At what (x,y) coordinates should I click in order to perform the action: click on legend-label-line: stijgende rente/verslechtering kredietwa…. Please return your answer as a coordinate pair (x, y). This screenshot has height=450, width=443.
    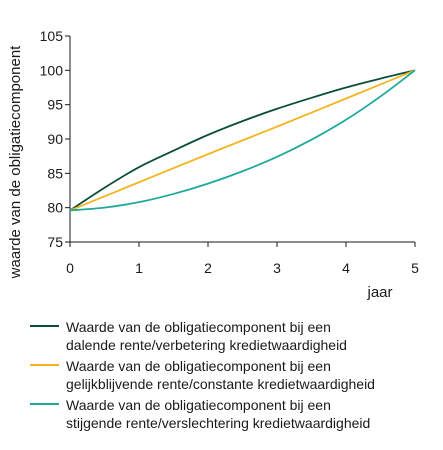
    Looking at the image, I should click on (218, 423).